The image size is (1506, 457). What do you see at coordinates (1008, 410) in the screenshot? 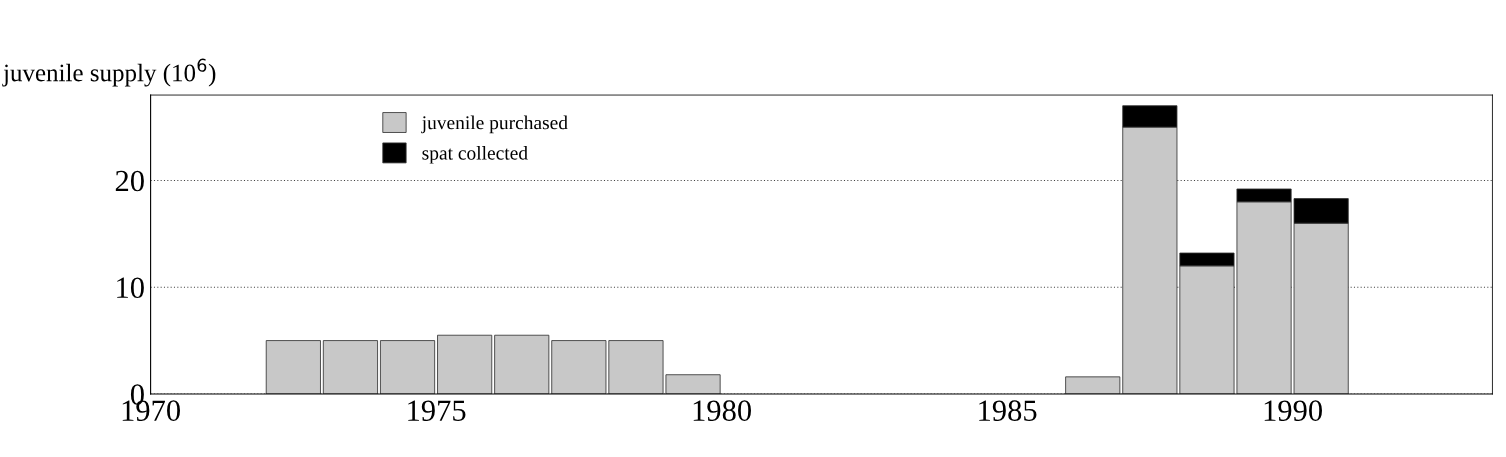
I see `x-tick-label: 1985` at bounding box center [1008, 410].